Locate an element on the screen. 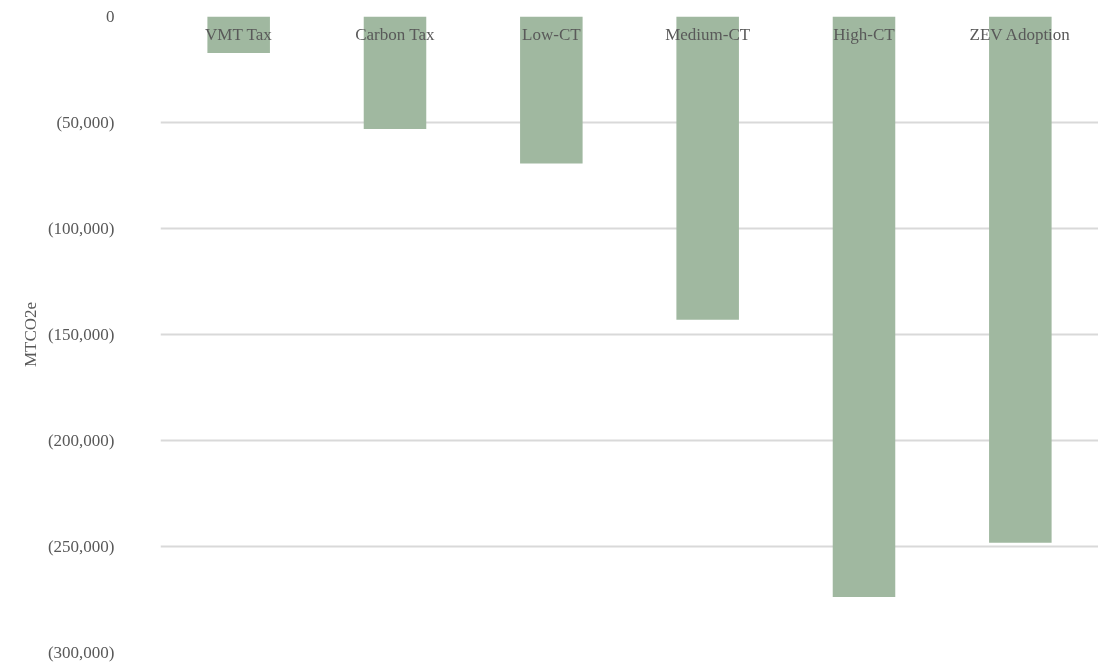 The height and width of the screenshot is (666, 1098). y-axis-title: MTCO2e is located at coordinates (30, 334).